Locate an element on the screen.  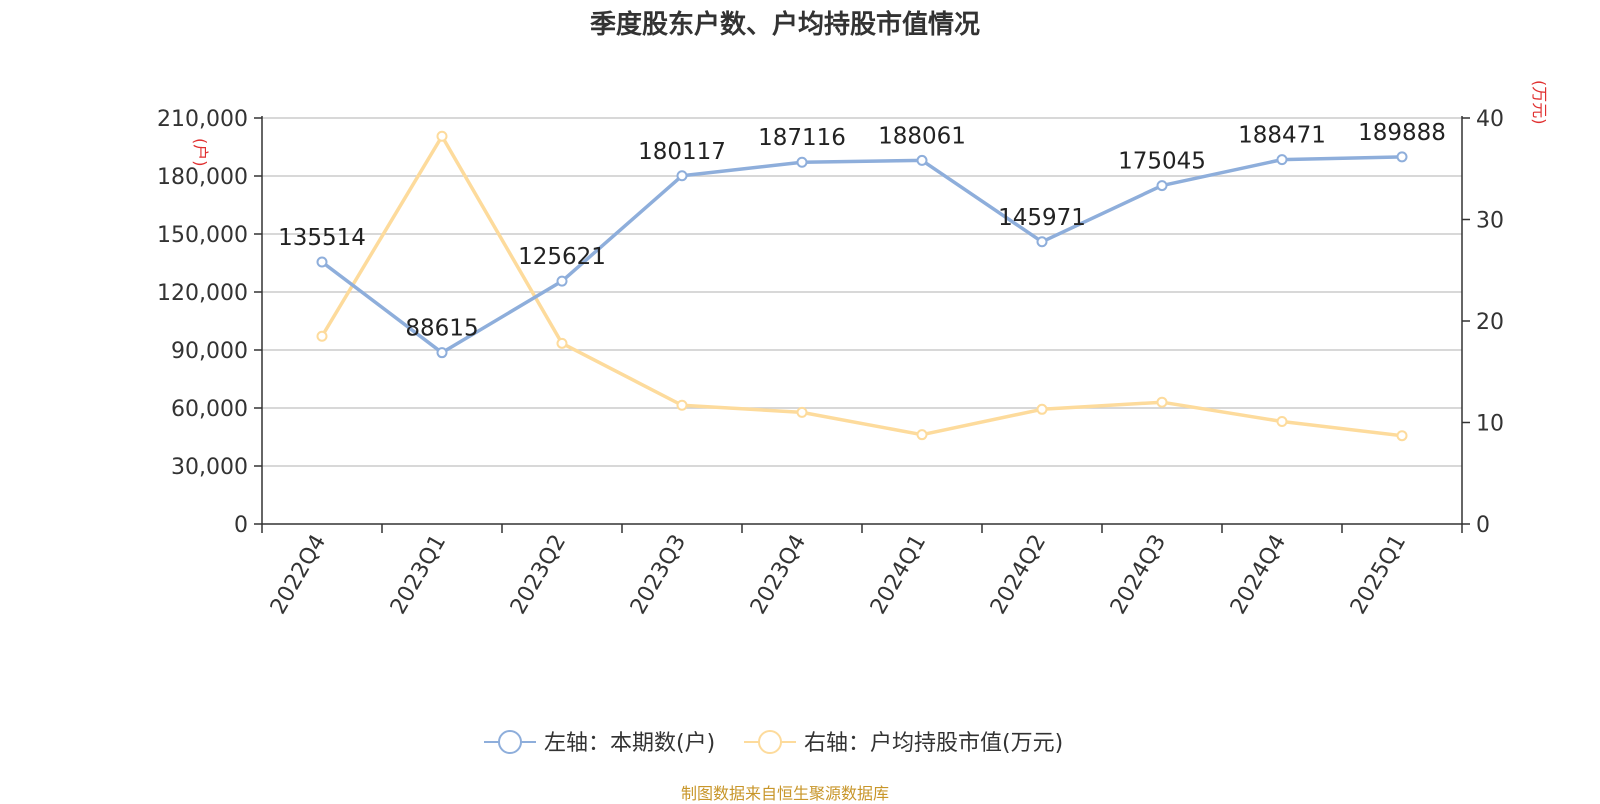
right-tick-label: 20 is located at coordinates (1490, 322).